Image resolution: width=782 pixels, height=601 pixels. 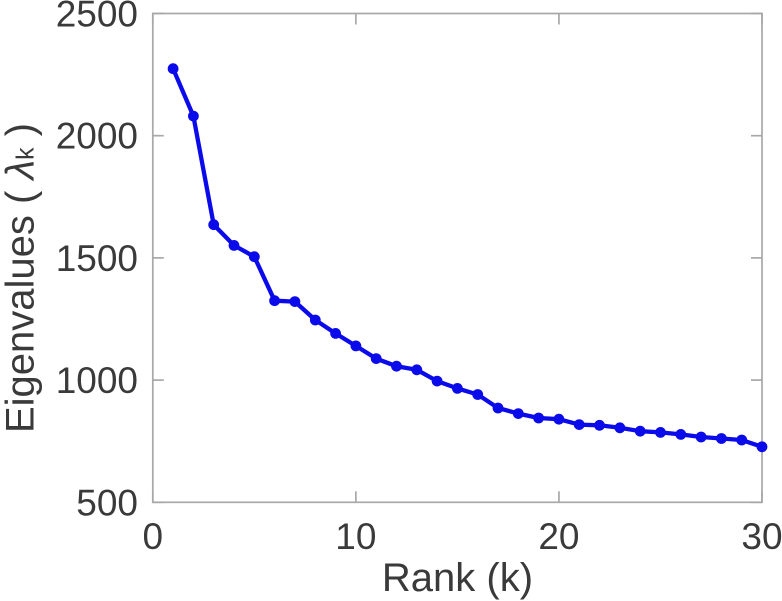 I want to click on y-tick-label: 500, so click(x=107, y=502).